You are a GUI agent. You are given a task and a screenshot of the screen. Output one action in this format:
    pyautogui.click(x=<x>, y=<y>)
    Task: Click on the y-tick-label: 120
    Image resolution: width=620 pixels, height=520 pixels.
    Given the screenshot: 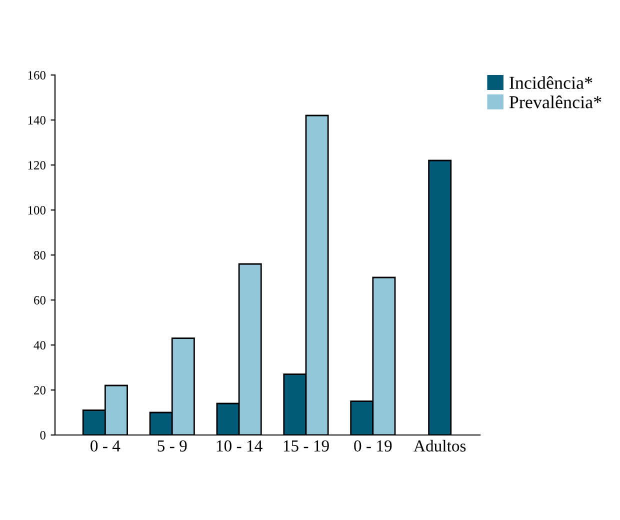 What is the action you would take?
    pyautogui.click(x=37, y=165)
    